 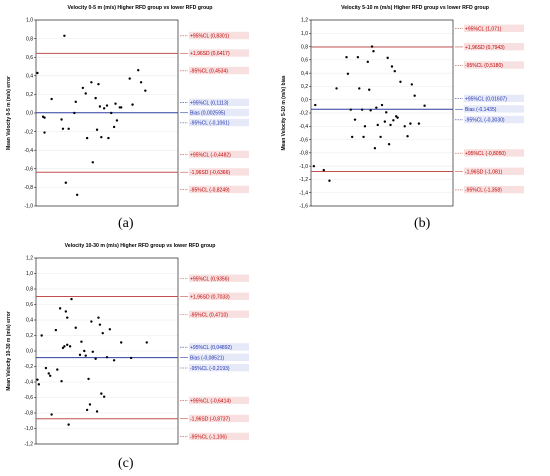 What do you see at coordinates (210, 173) in the screenshot?
I see `ref-line-label: -1,96SD (-0,6366)` at bounding box center [210, 173].